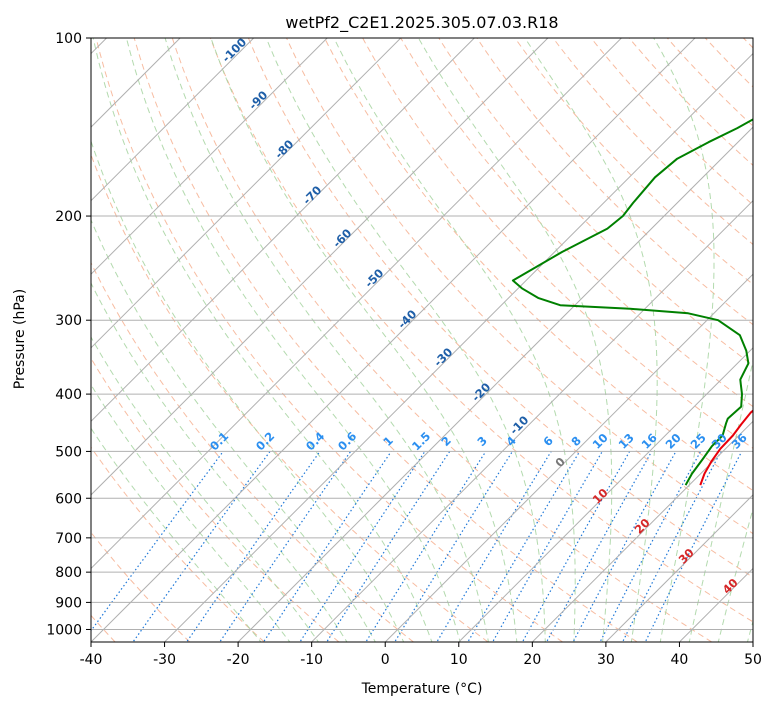  What do you see at coordinates (642, 526) in the screenshot?
I see `moist-adiabat-label: 20` at bounding box center [642, 526].